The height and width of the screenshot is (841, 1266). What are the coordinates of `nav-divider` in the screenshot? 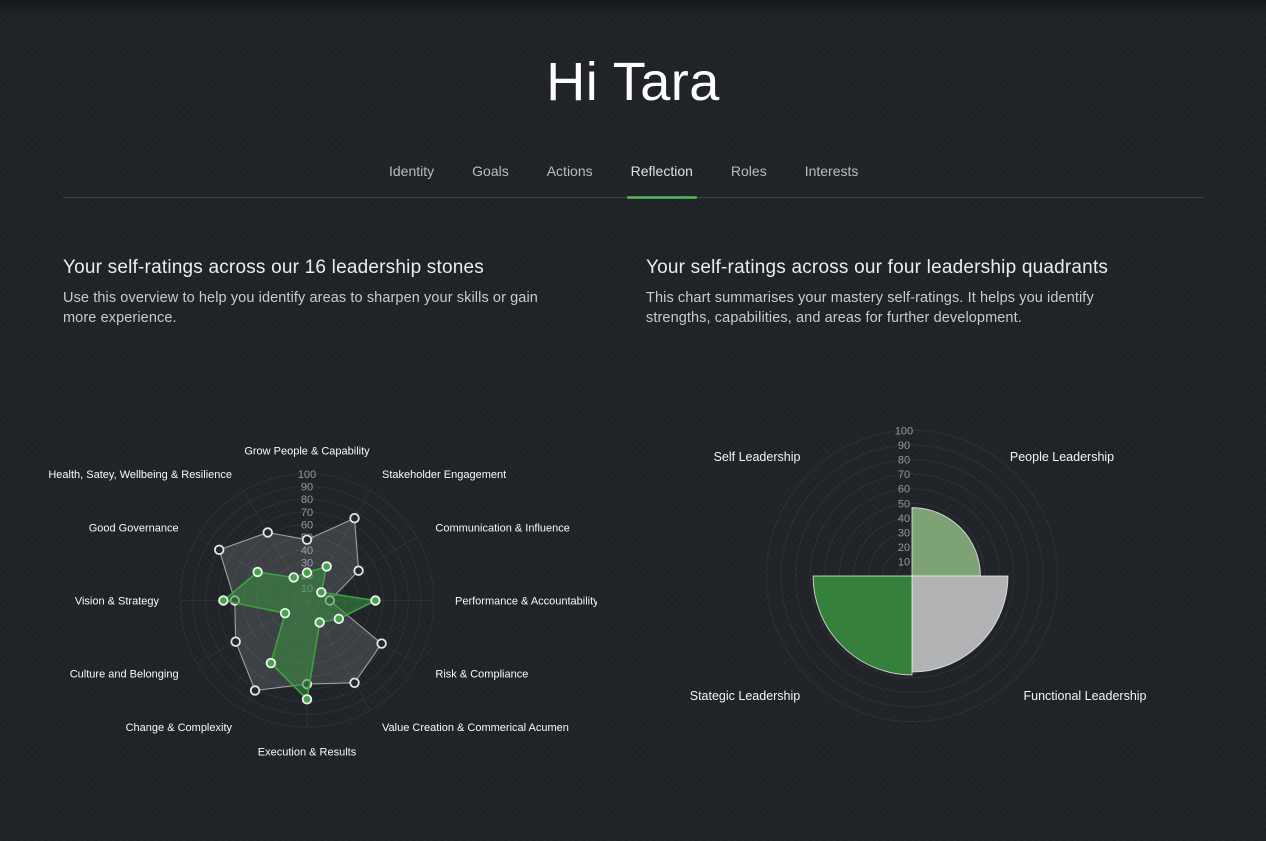 It's located at (633, 197).